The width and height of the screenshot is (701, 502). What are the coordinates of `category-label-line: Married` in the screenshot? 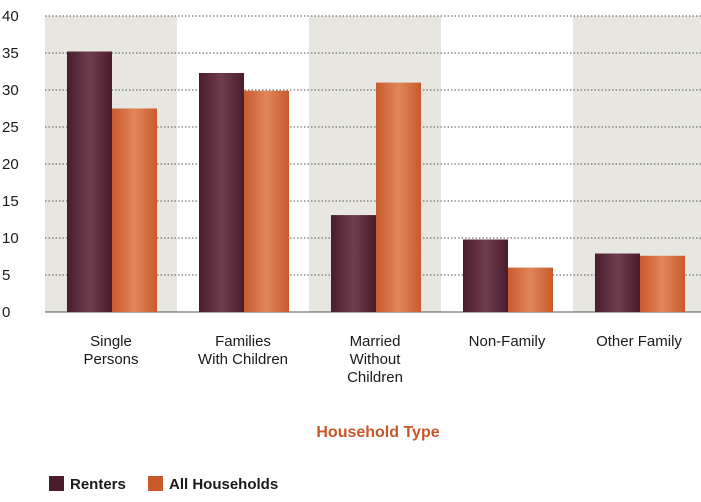 It's located at (375, 341).